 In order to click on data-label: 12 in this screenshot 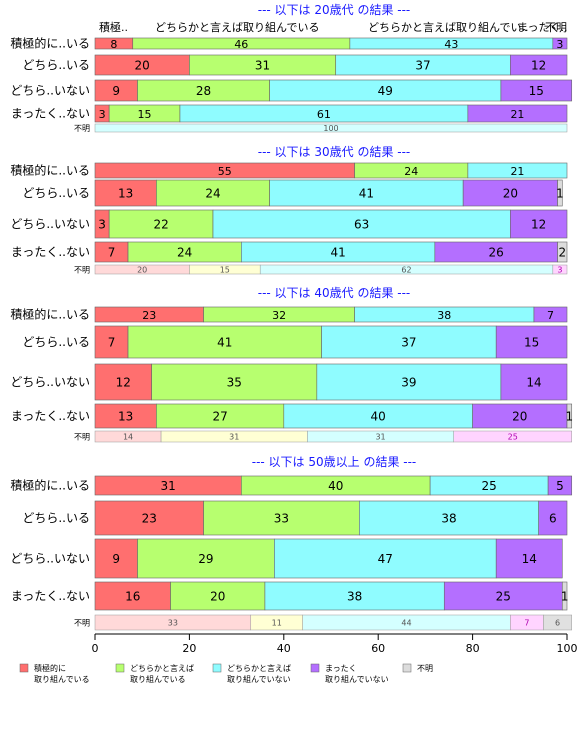, I will do `click(538, 225)`.